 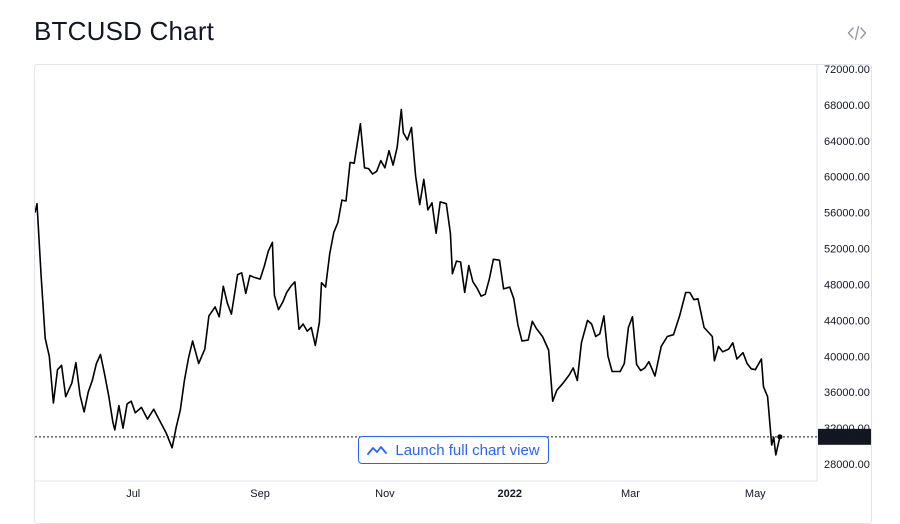 I want to click on last-price-label: 31027.40, so click(x=846, y=438).